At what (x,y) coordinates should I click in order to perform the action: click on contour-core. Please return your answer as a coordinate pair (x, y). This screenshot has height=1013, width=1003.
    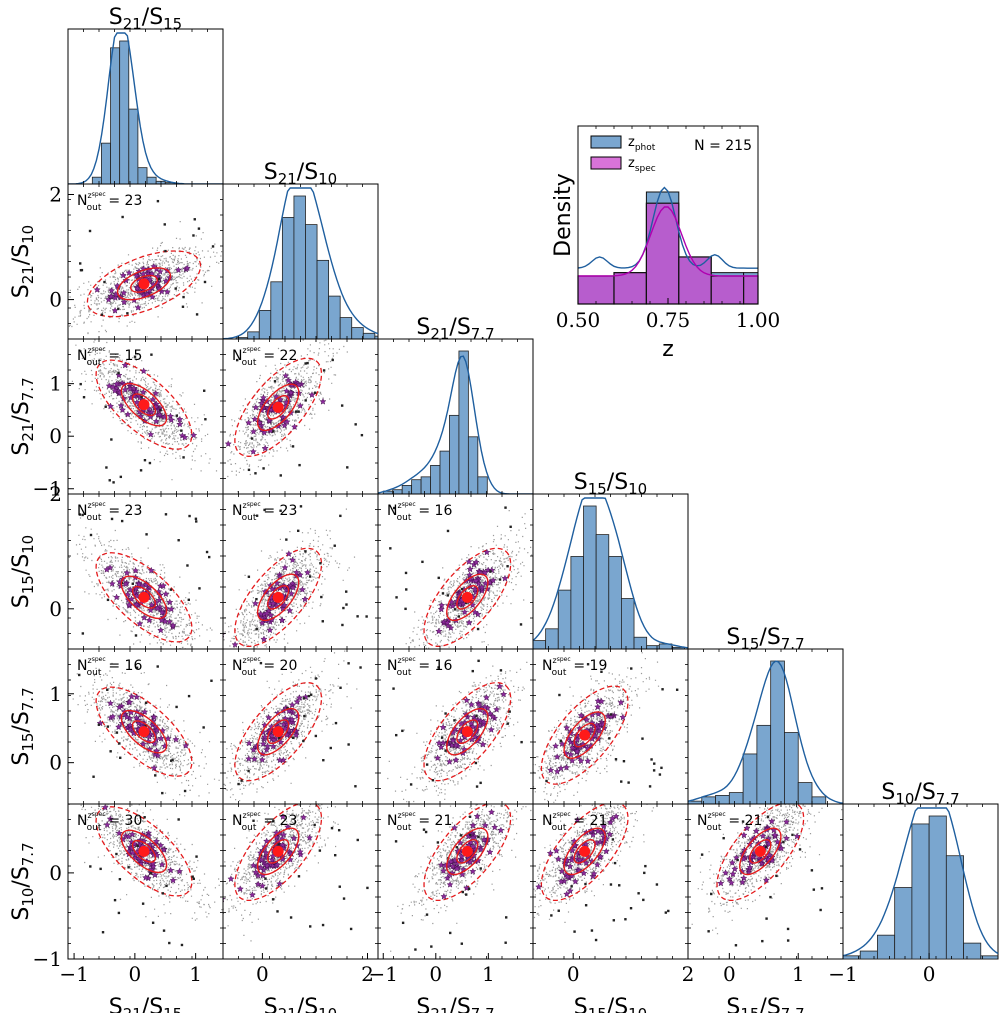
    Looking at the image, I should click on (144, 851).